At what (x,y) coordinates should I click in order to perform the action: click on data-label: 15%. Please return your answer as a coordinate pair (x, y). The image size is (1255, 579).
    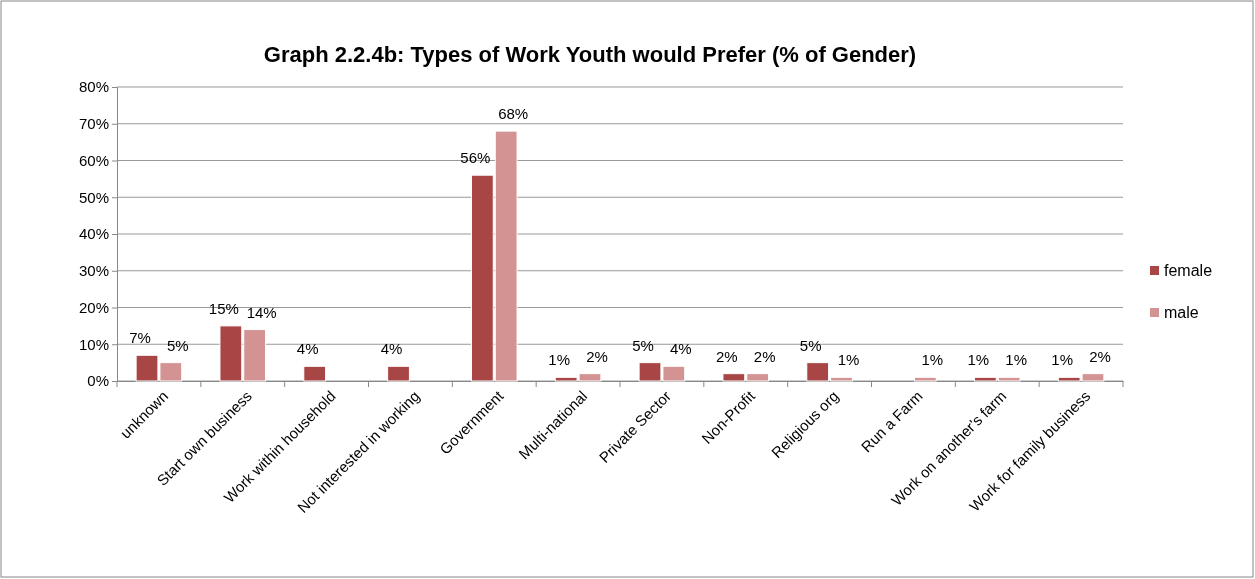
    Looking at the image, I should click on (223, 308).